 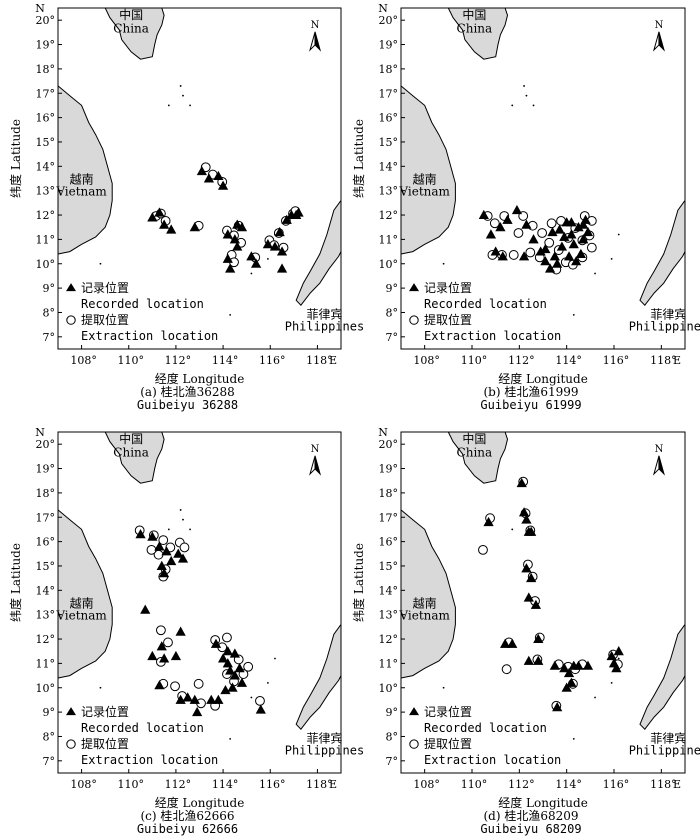 I want to click on legend-extraction-icon, so click(x=414, y=320).